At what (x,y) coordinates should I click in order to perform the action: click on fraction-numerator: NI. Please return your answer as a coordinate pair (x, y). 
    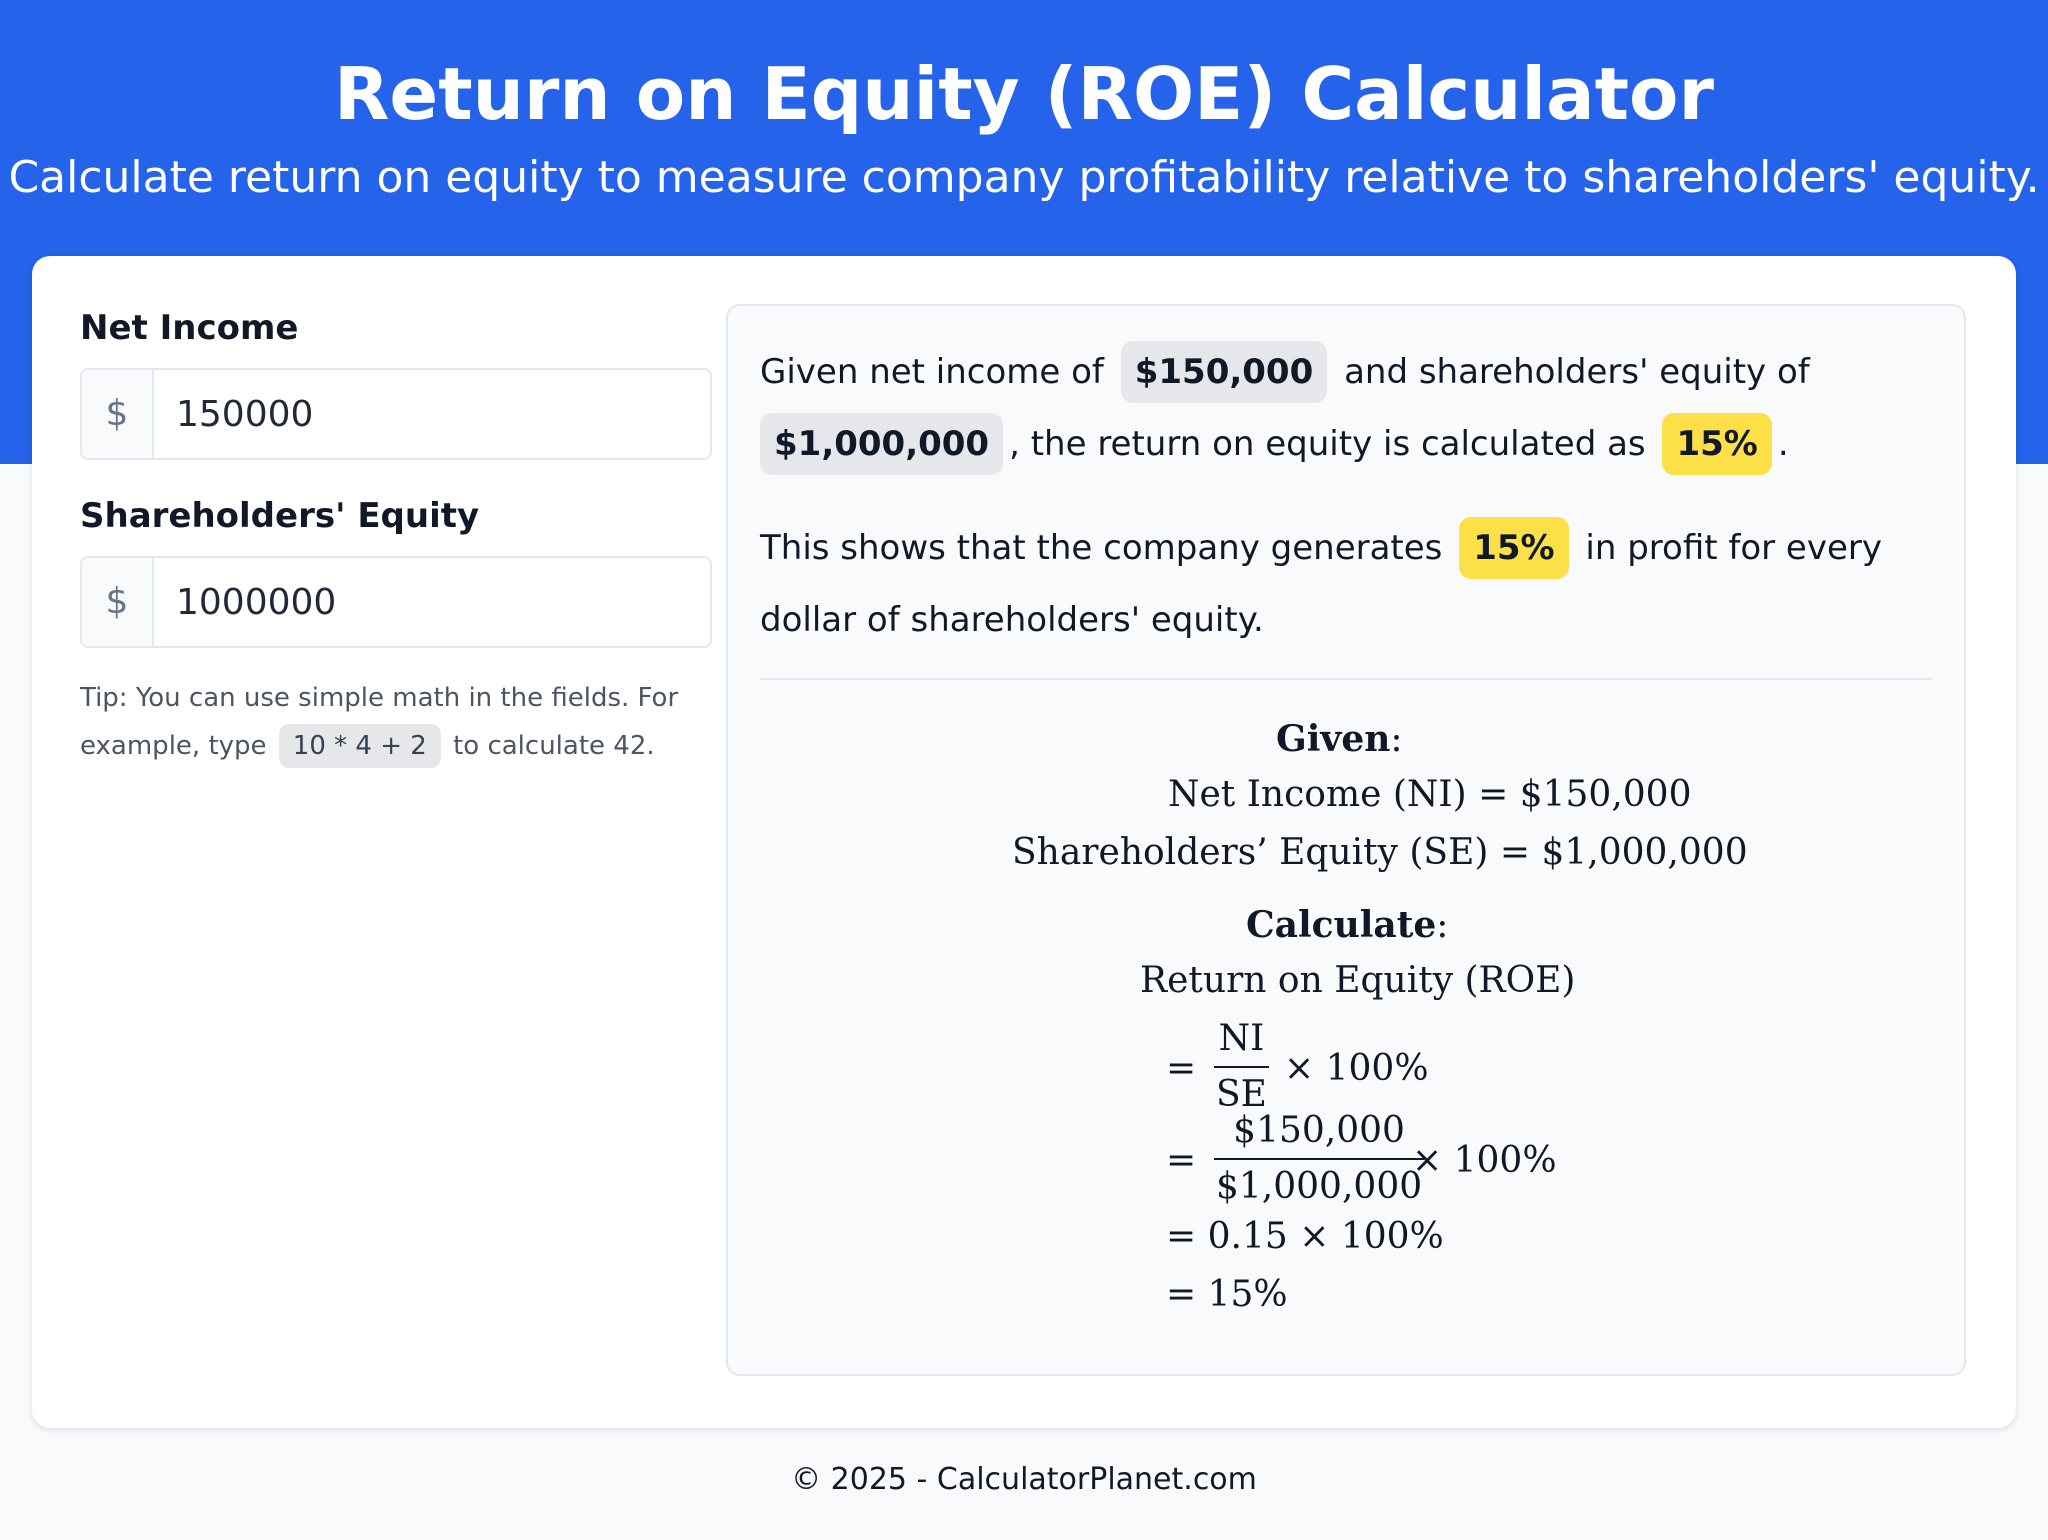
    Looking at the image, I should click on (1241, 1038).